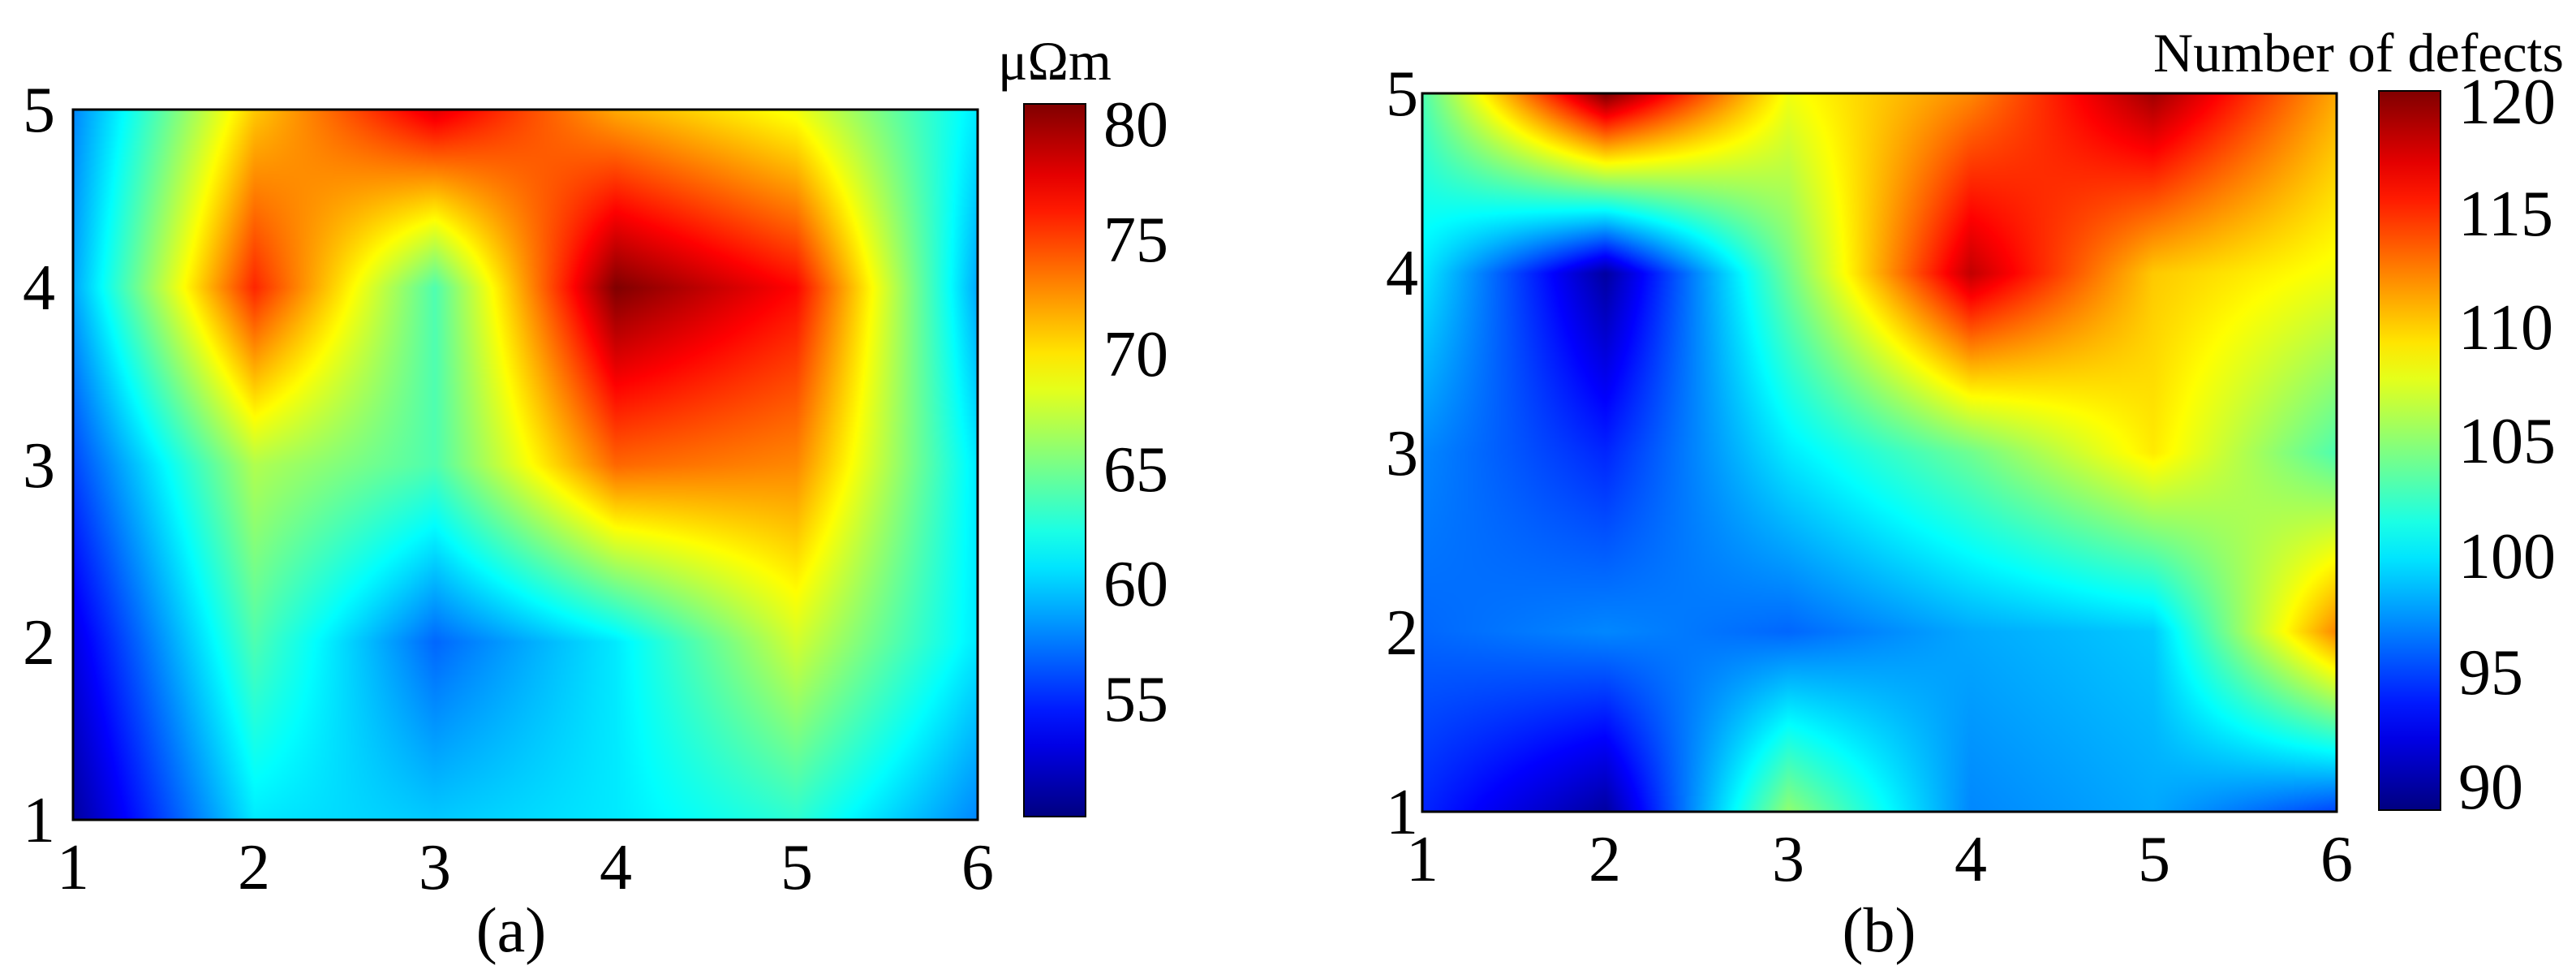 This screenshot has height=970, width=2576. I want to click on x-tick-a-1: 1, so click(73, 868).